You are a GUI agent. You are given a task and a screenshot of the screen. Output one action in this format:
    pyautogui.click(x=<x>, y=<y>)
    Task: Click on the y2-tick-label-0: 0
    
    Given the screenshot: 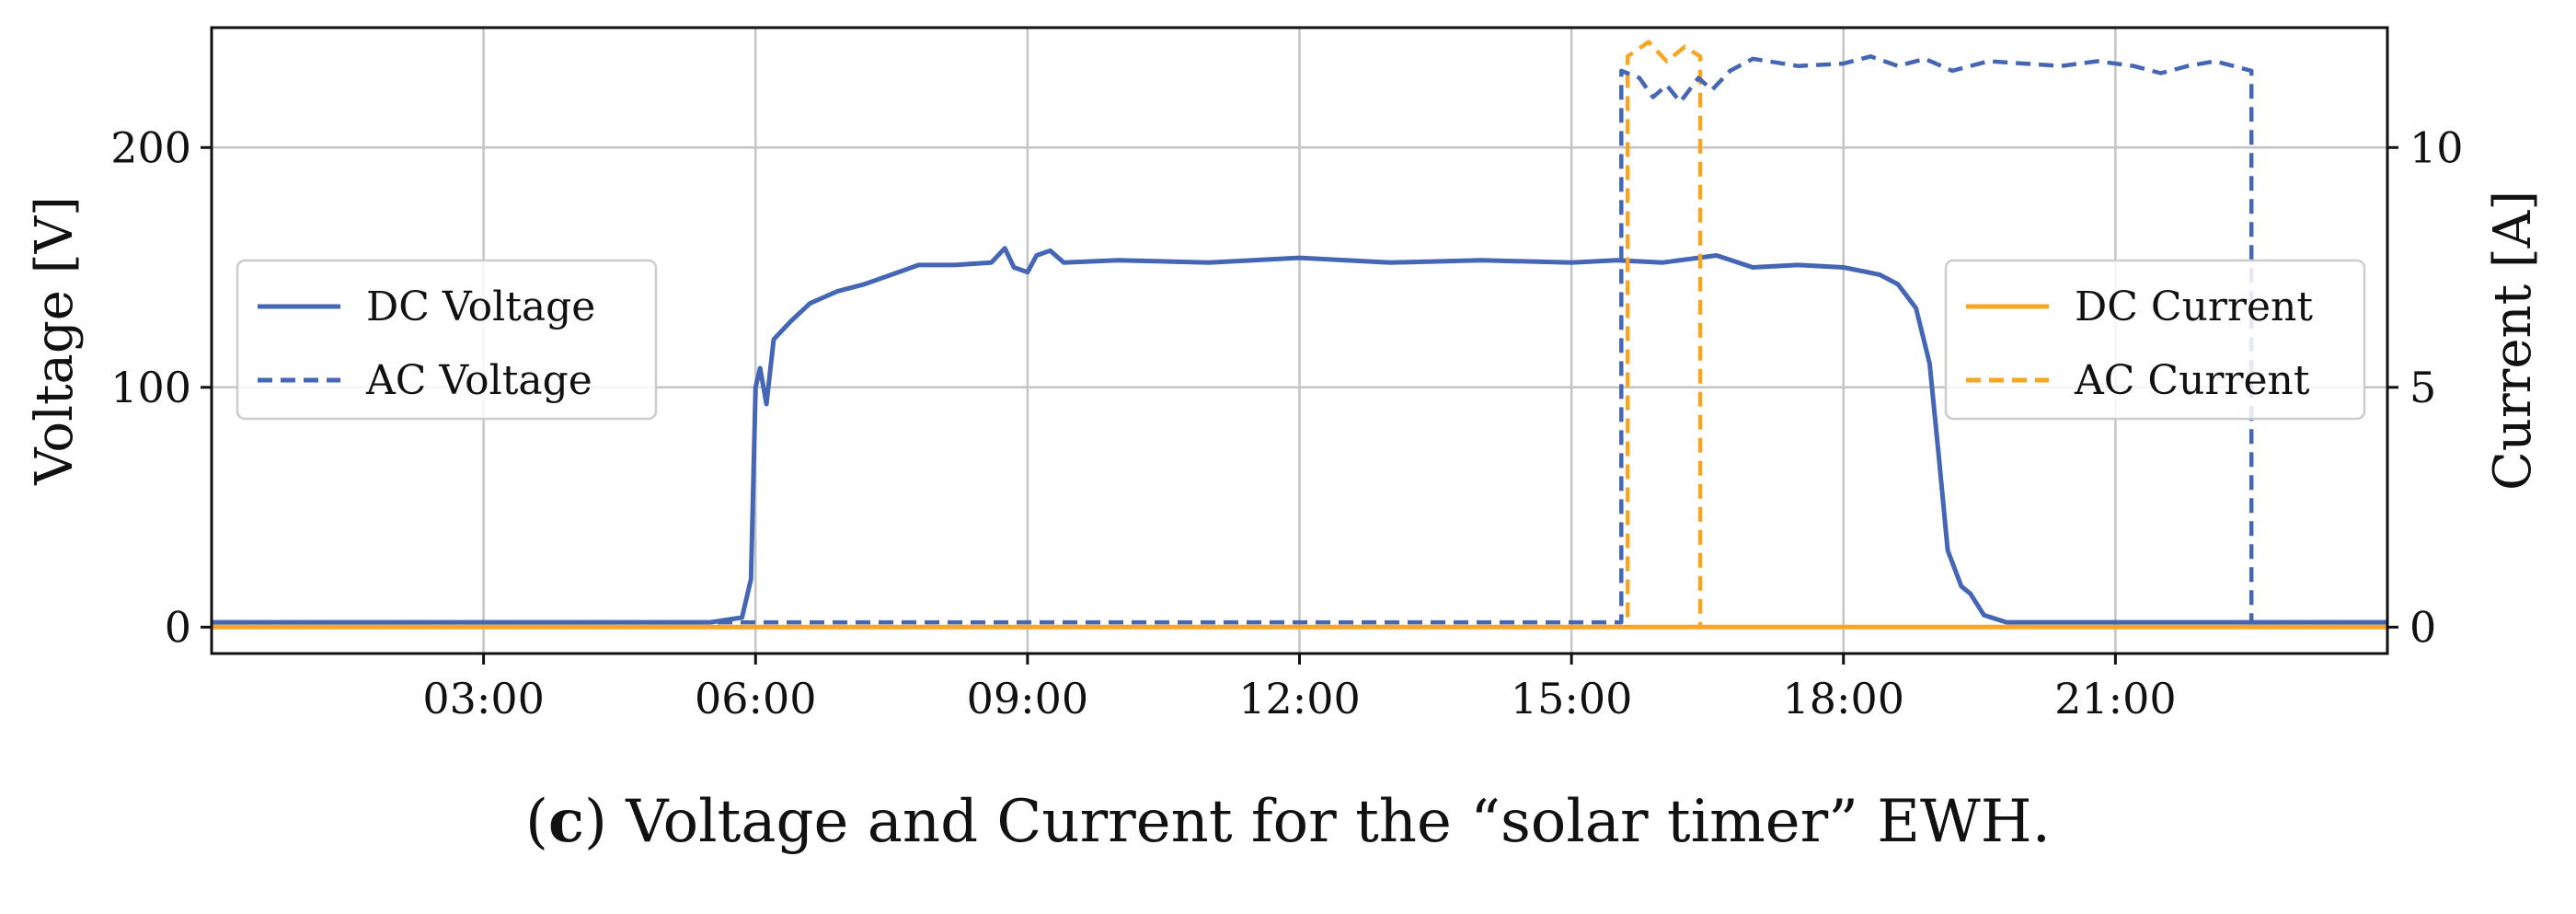 What is the action you would take?
    pyautogui.click(x=2422, y=627)
    